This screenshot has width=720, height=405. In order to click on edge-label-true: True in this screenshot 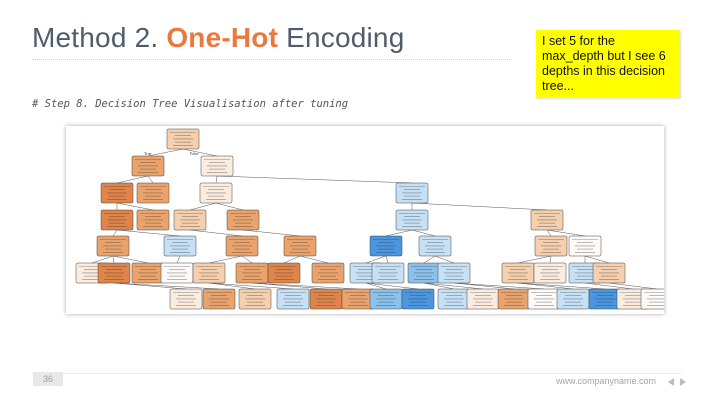, I will do `click(148, 153)`.